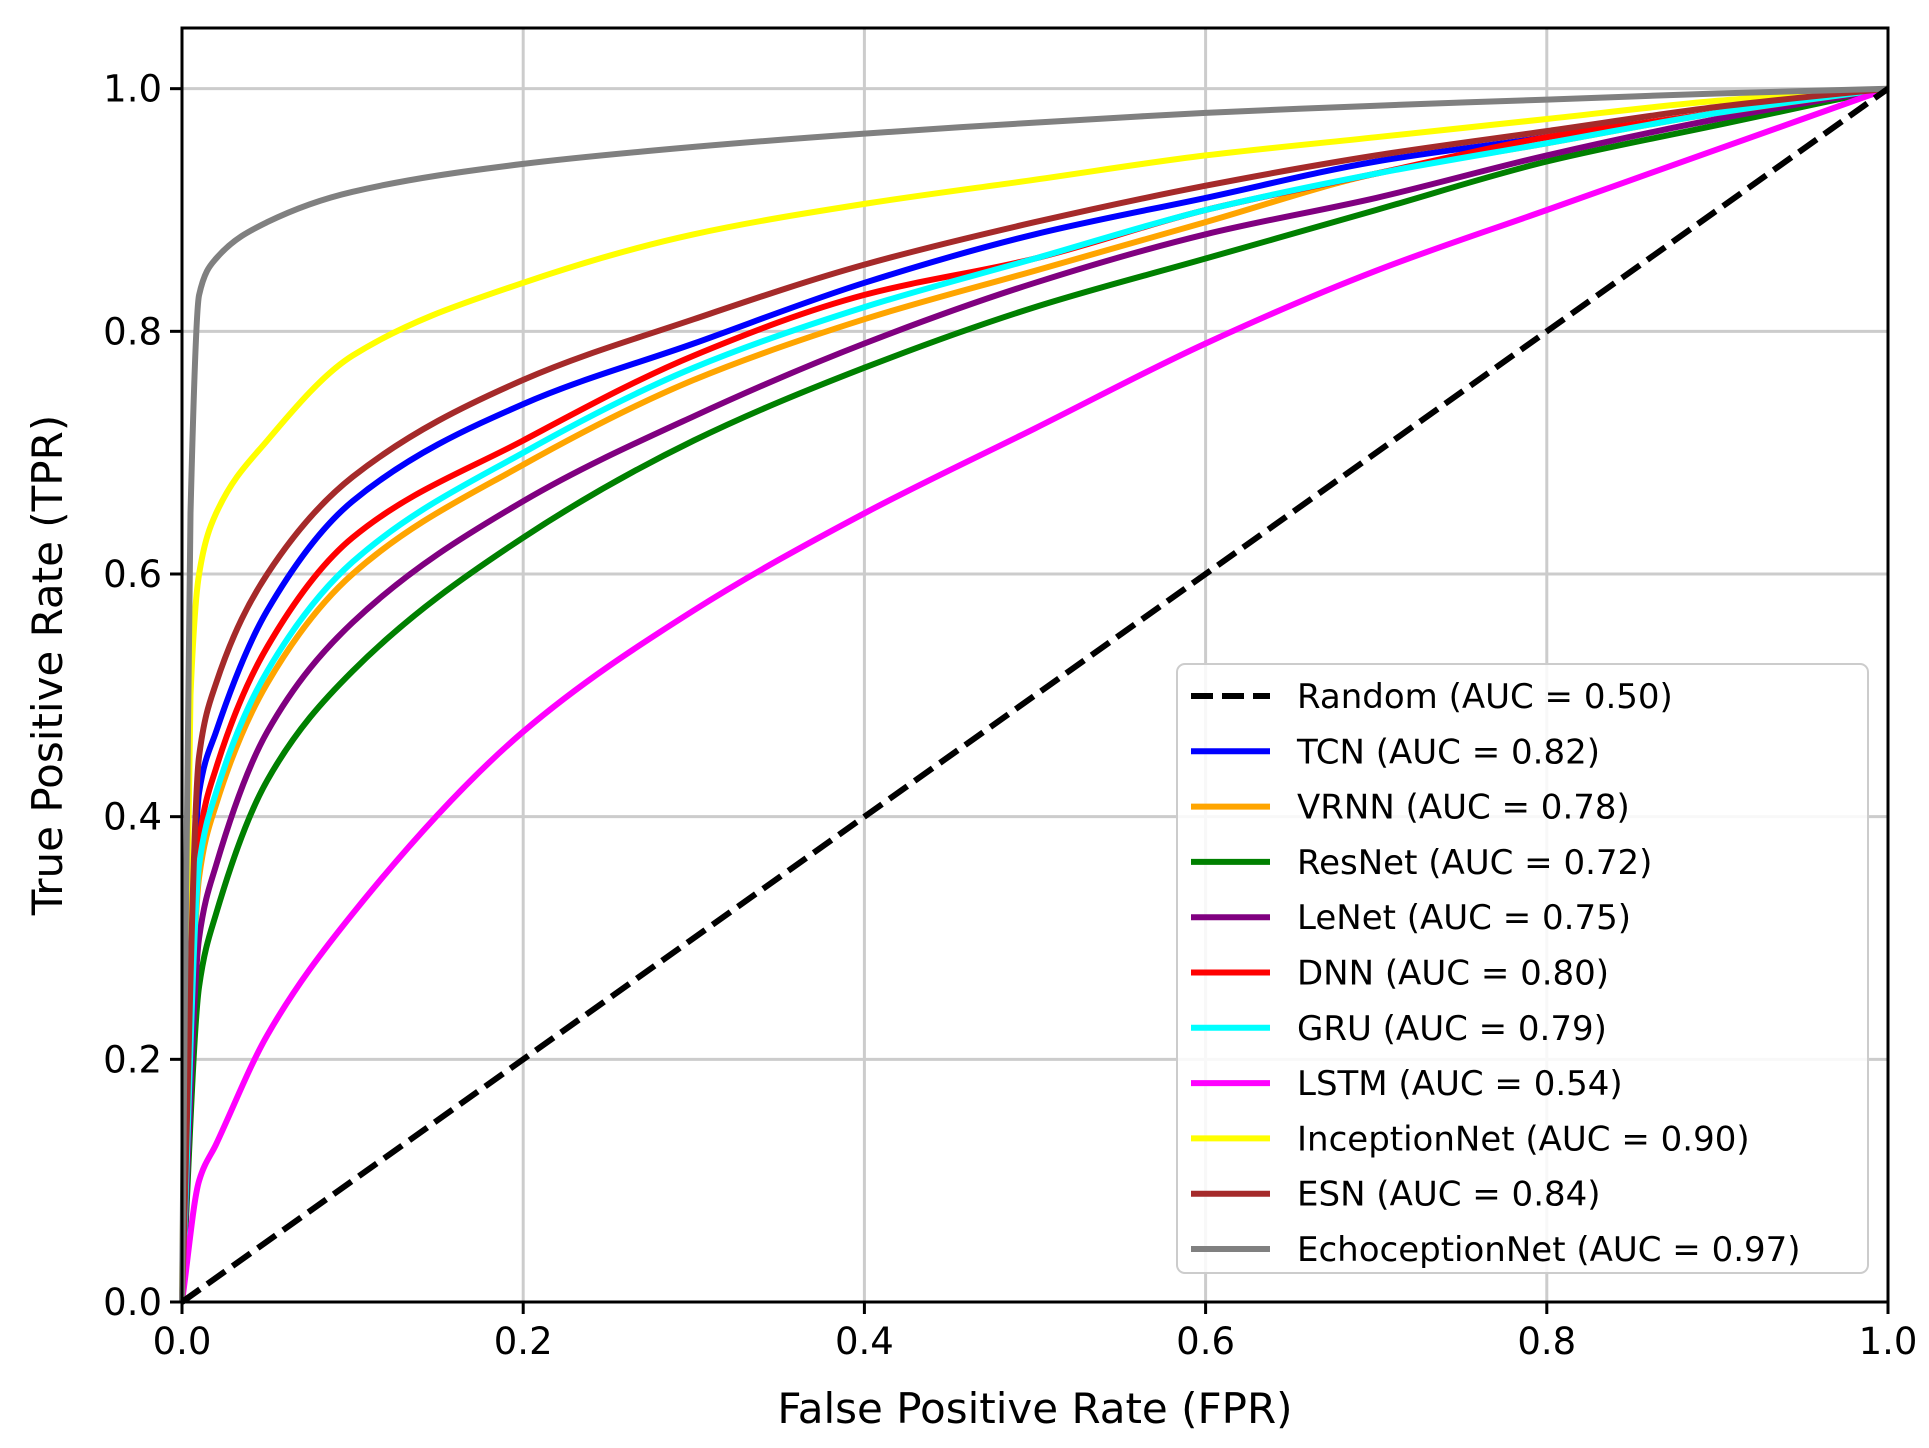 The width and height of the screenshot is (1929, 1448). I want to click on x-tick-label: 0.0, so click(182, 1341).